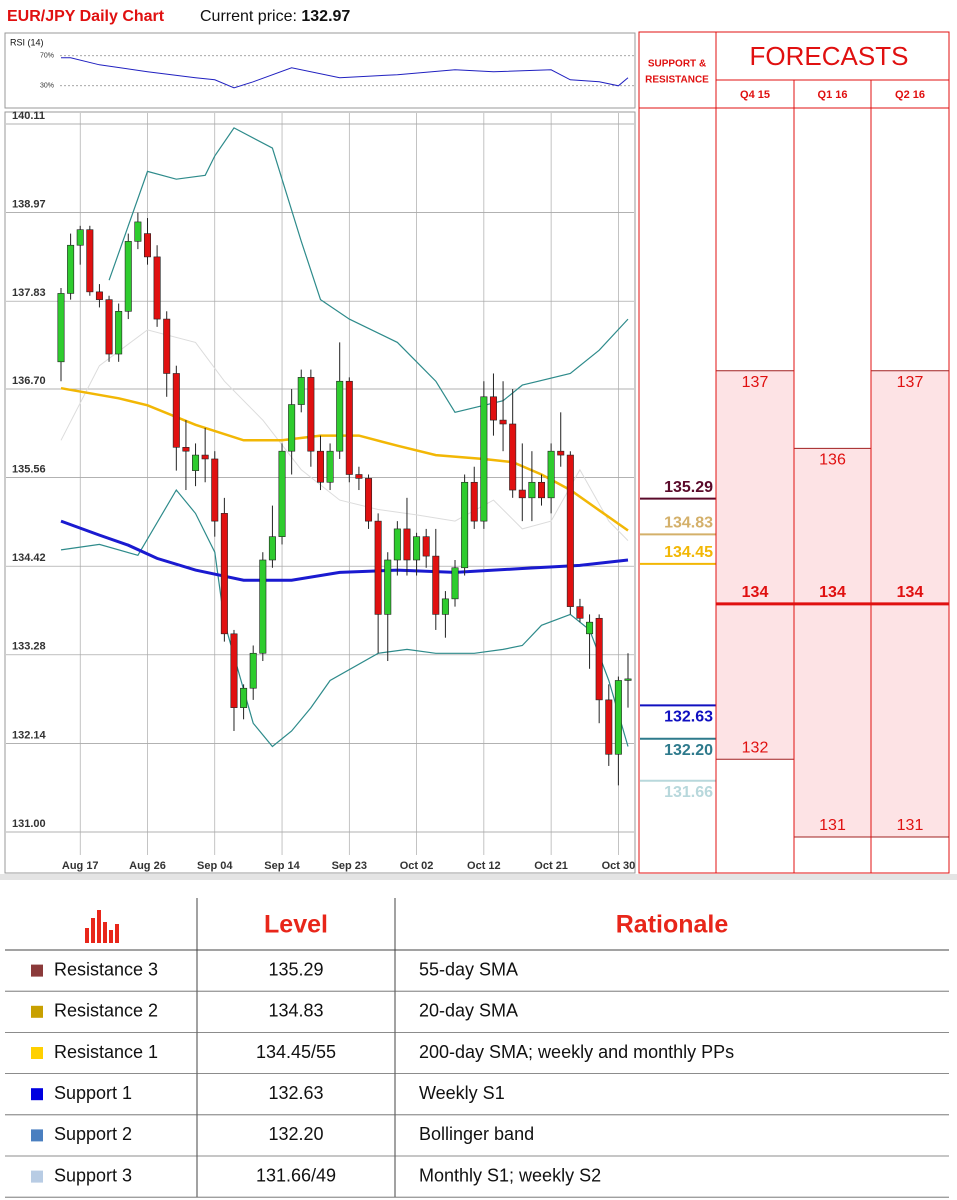 The height and width of the screenshot is (1200, 957). What do you see at coordinates (106, 1011) in the screenshot?
I see `row-name: Resistance 2` at bounding box center [106, 1011].